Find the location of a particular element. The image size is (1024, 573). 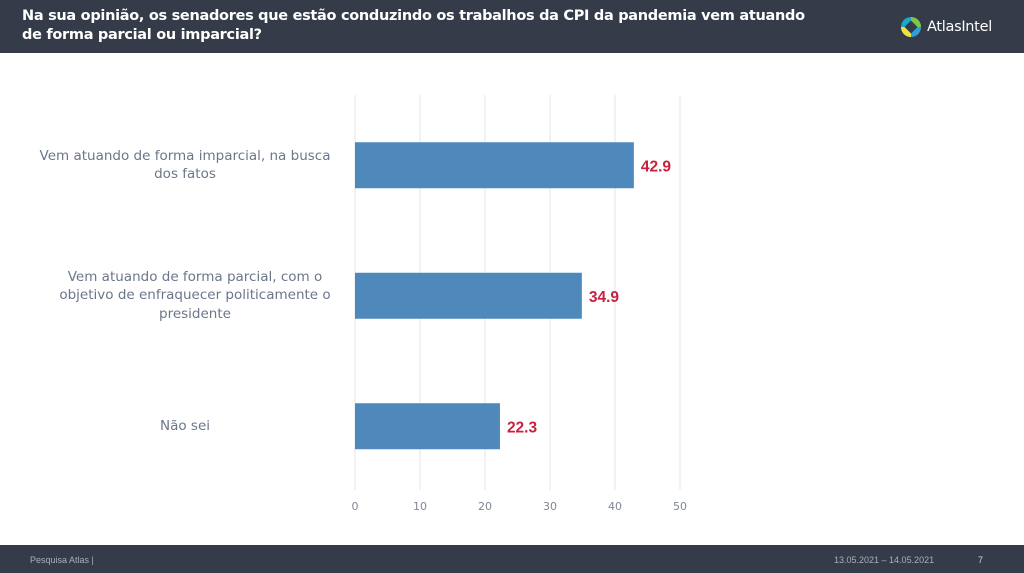

page-number: 7 is located at coordinates (981, 560).